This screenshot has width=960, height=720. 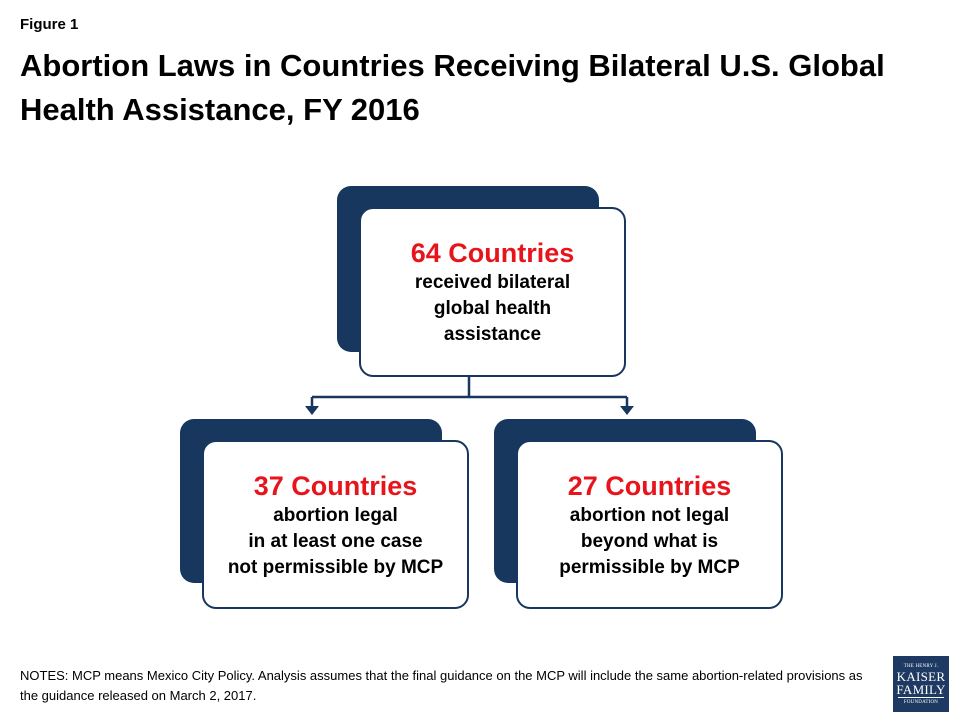 What do you see at coordinates (921, 697) in the screenshot?
I see `logo-rule` at bounding box center [921, 697].